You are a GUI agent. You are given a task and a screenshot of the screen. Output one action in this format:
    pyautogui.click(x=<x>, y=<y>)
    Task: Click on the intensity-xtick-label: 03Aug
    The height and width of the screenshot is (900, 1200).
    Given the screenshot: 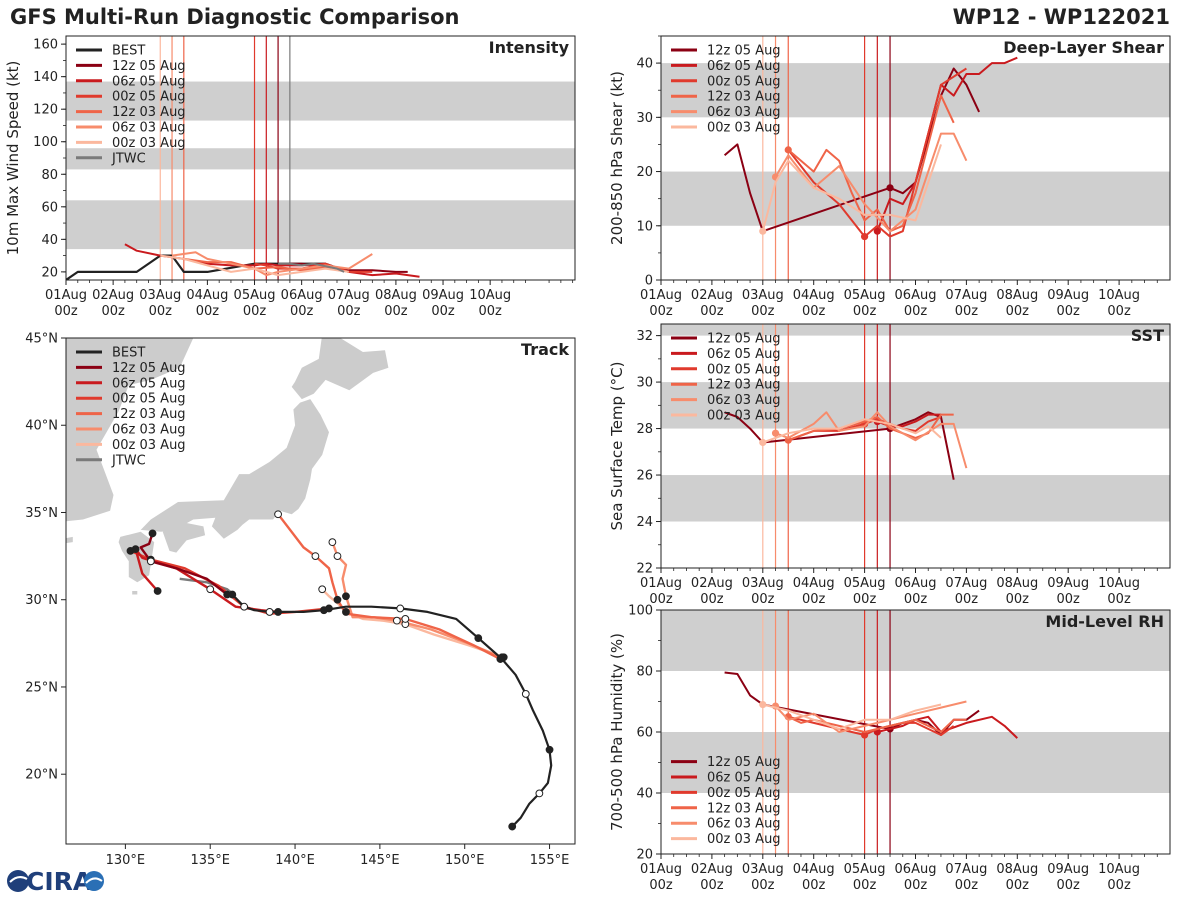 What is the action you would take?
    pyautogui.click(x=160, y=295)
    